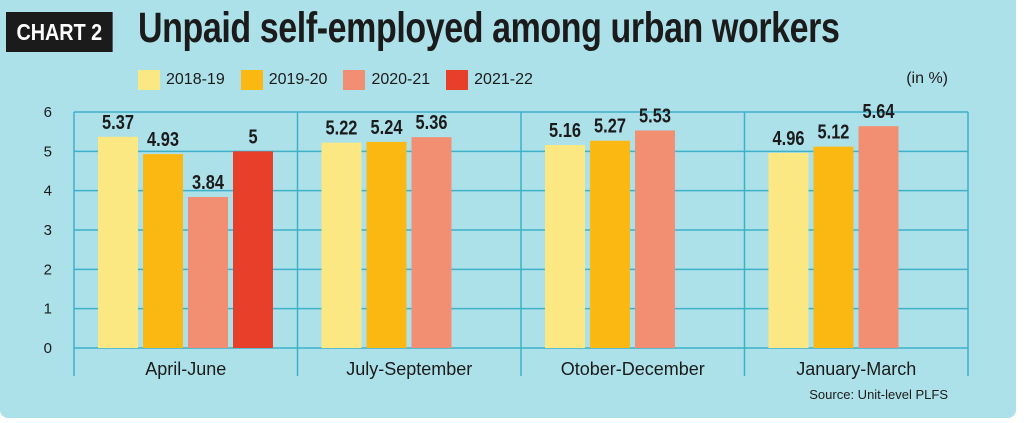 The image size is (1024, 423). Describe the element at coordinates (565, 129) in the screenshot. I see `data-label: 5.16` at that location.